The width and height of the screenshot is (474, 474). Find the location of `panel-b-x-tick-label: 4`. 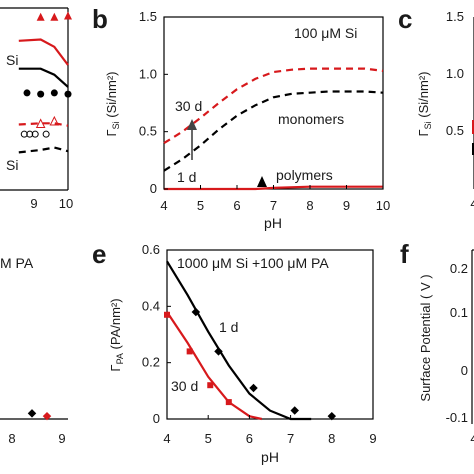

panel-b-x-tick-label: 4 is located at coordinates (163, 205).